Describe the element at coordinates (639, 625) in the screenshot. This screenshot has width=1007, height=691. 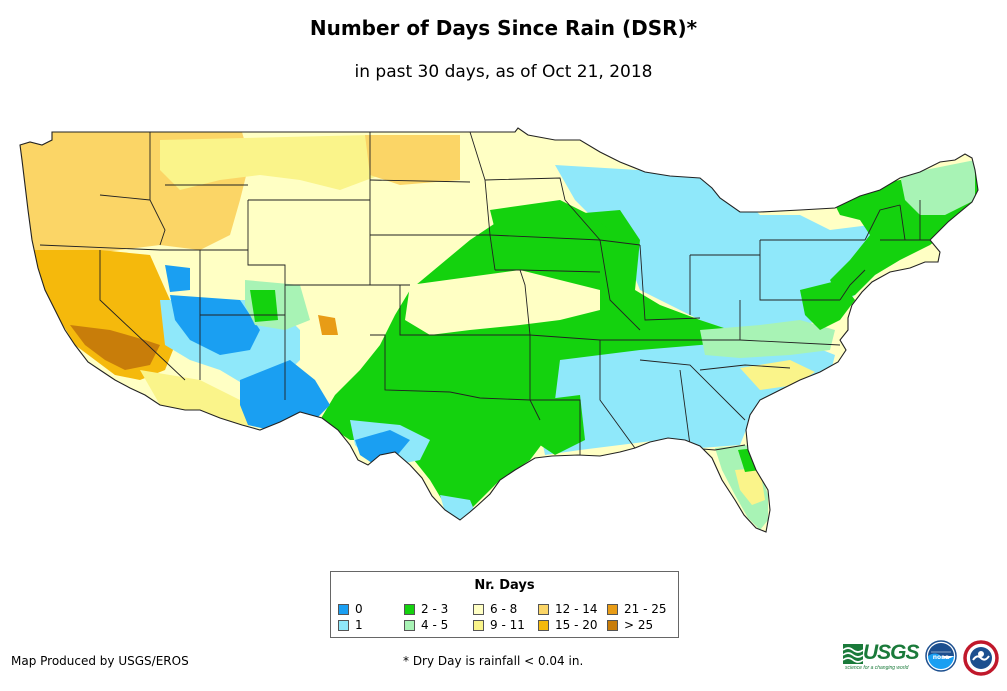
I see `legend-label: > 25` at that location.